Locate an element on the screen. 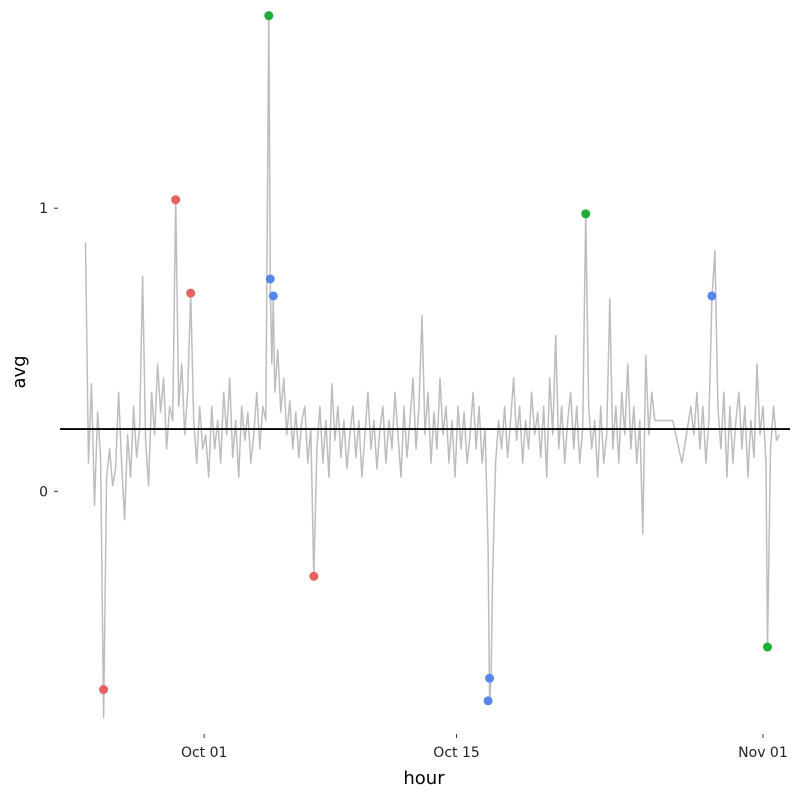 This screenshot has width=800, height=800. x-tick-label-0: Oct 01 is located at coordinates (204, 753).